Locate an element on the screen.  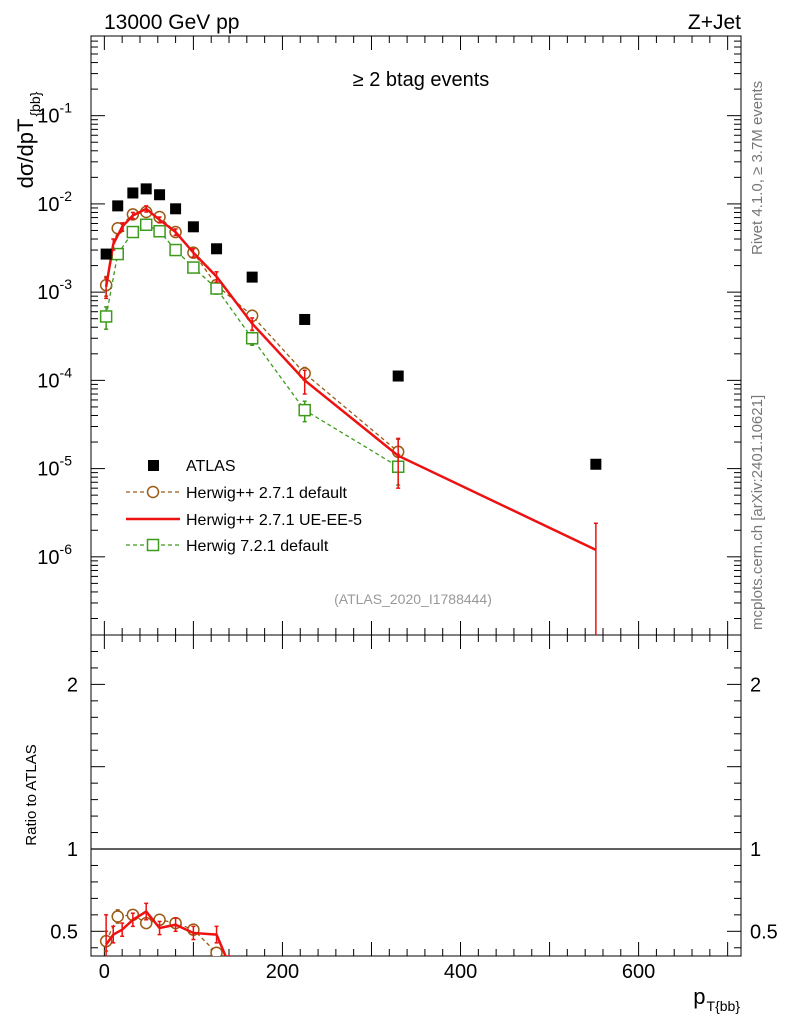
y-tick-label-ratio-left: 2 is located at coordinates (72, 685).